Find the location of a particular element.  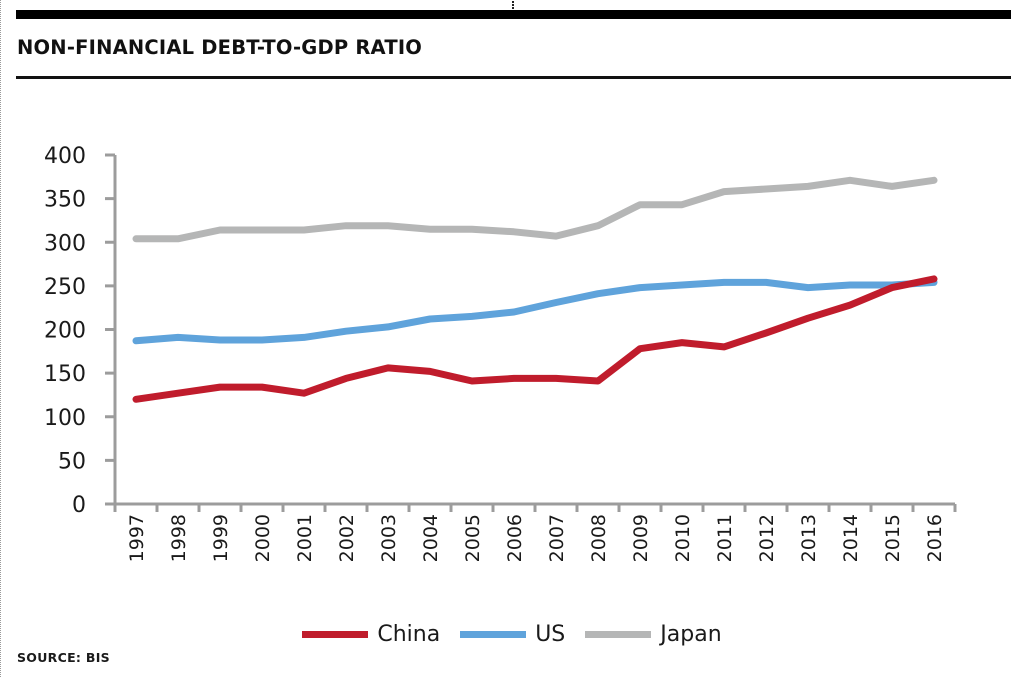

y-tick-label: 350 is located at coordinates (65, 200).